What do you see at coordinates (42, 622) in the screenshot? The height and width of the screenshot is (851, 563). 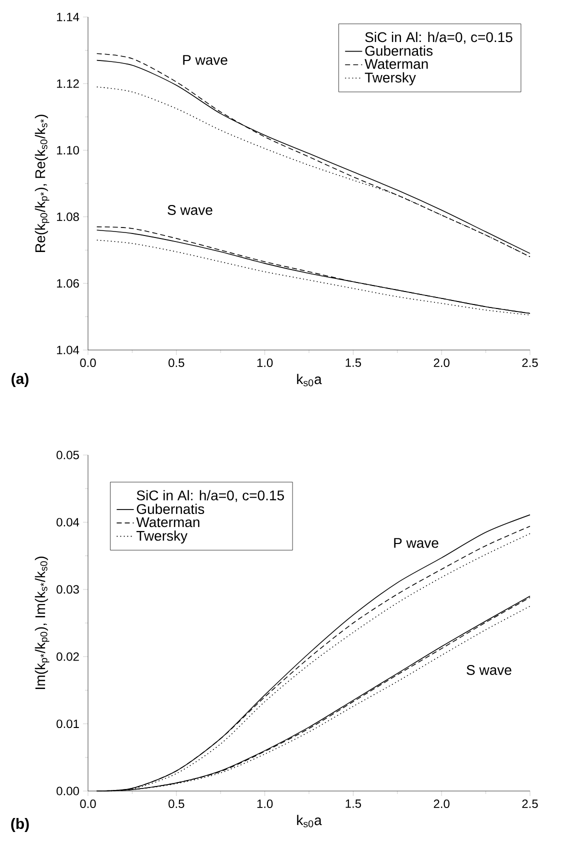 I see `text: Im(k$_{p*}$/k$_{p0}$), Im(k$_{s*}$/k$_{s0}$)` at bounding box center [42, 622].